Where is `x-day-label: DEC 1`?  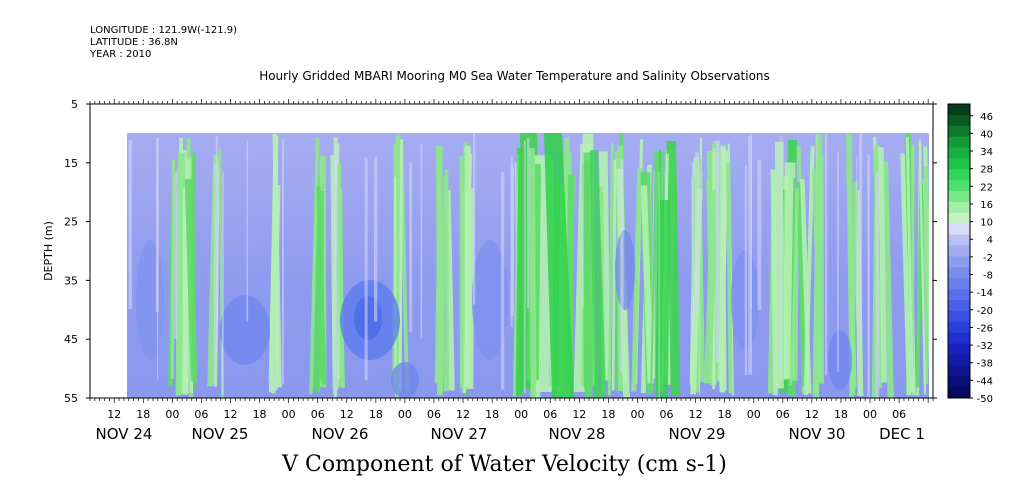
x-day-label: DEC 1 is located at coordinates (902, 434).